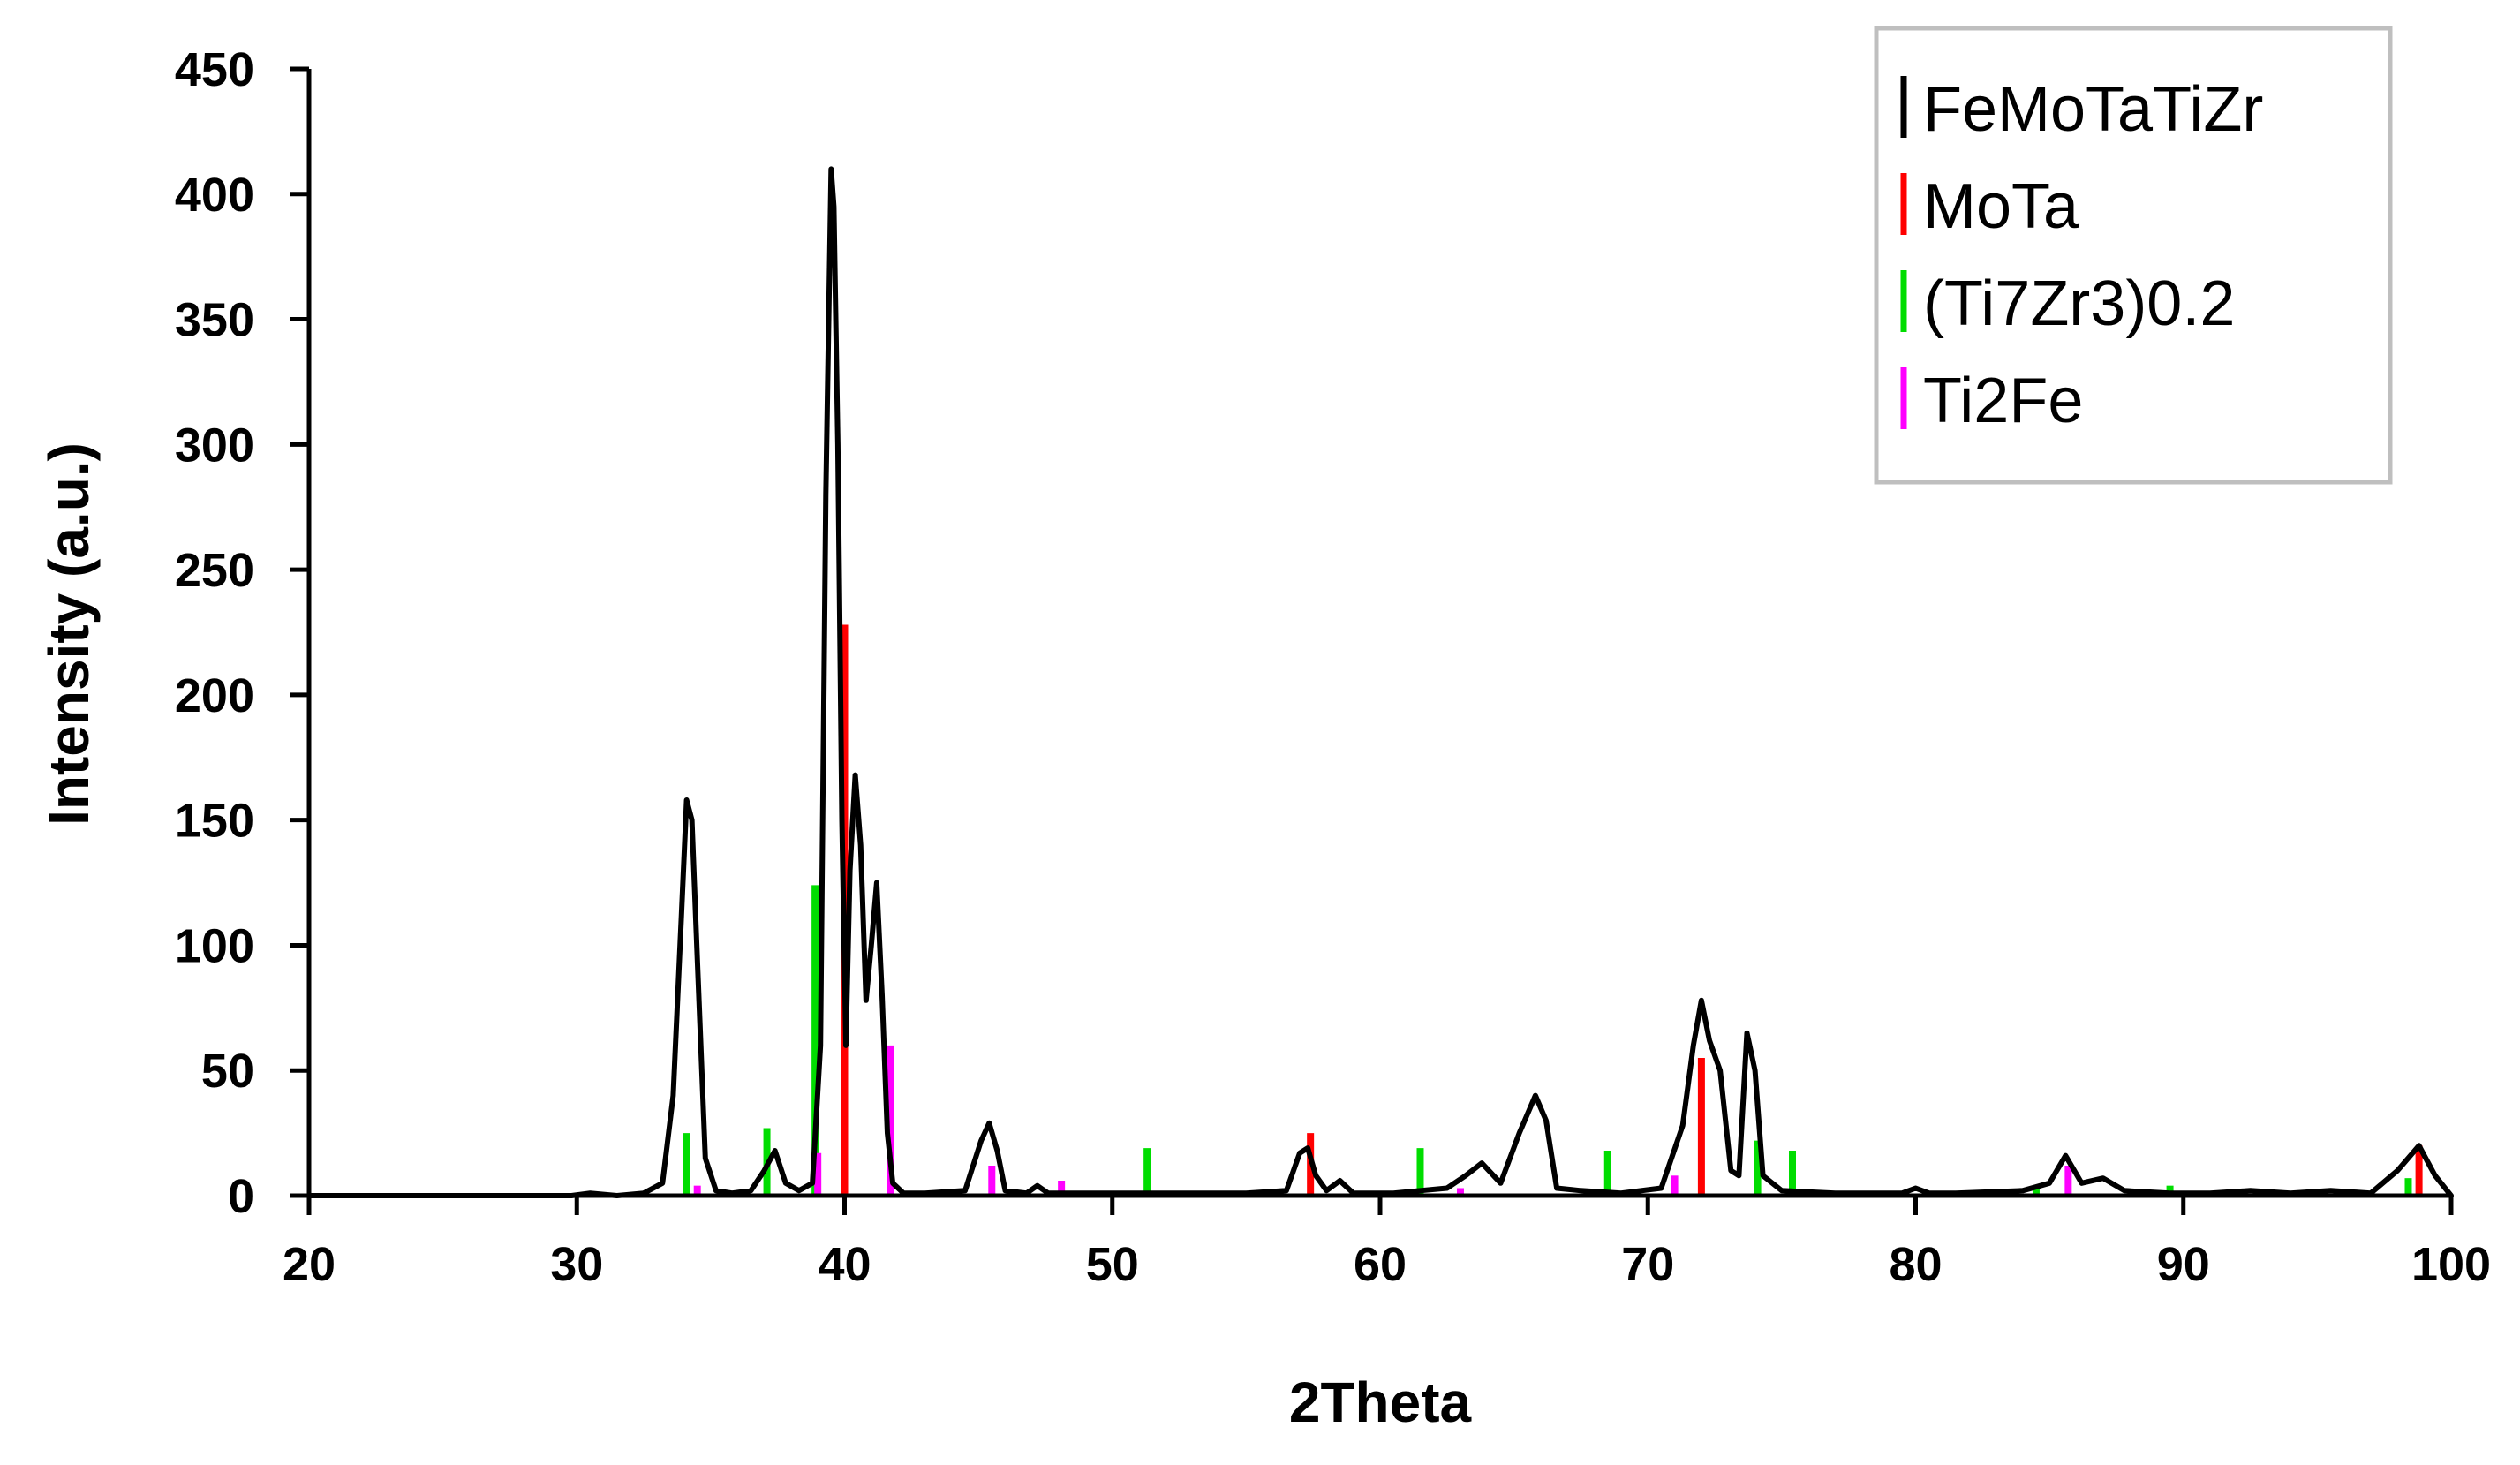 This screenshot has width=2520, height=1465. Describe the element at coordinates (1380, 1402) in the screenshot. I see `x-axis-title: 2Theta` at that location.